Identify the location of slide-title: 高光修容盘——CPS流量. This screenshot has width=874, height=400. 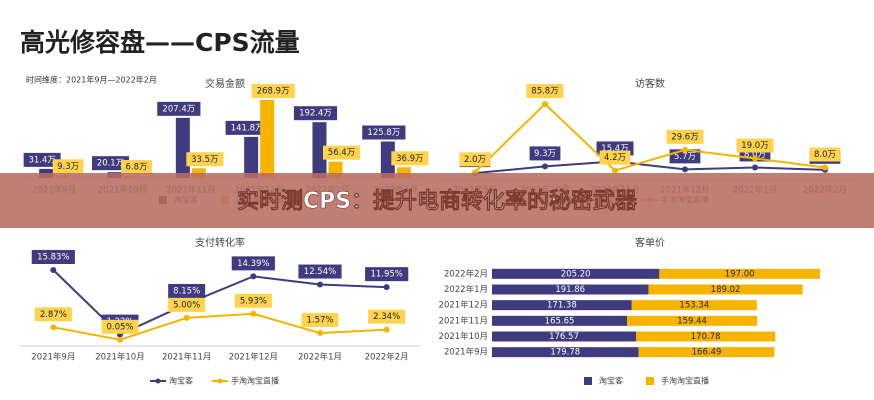
(160, 42).